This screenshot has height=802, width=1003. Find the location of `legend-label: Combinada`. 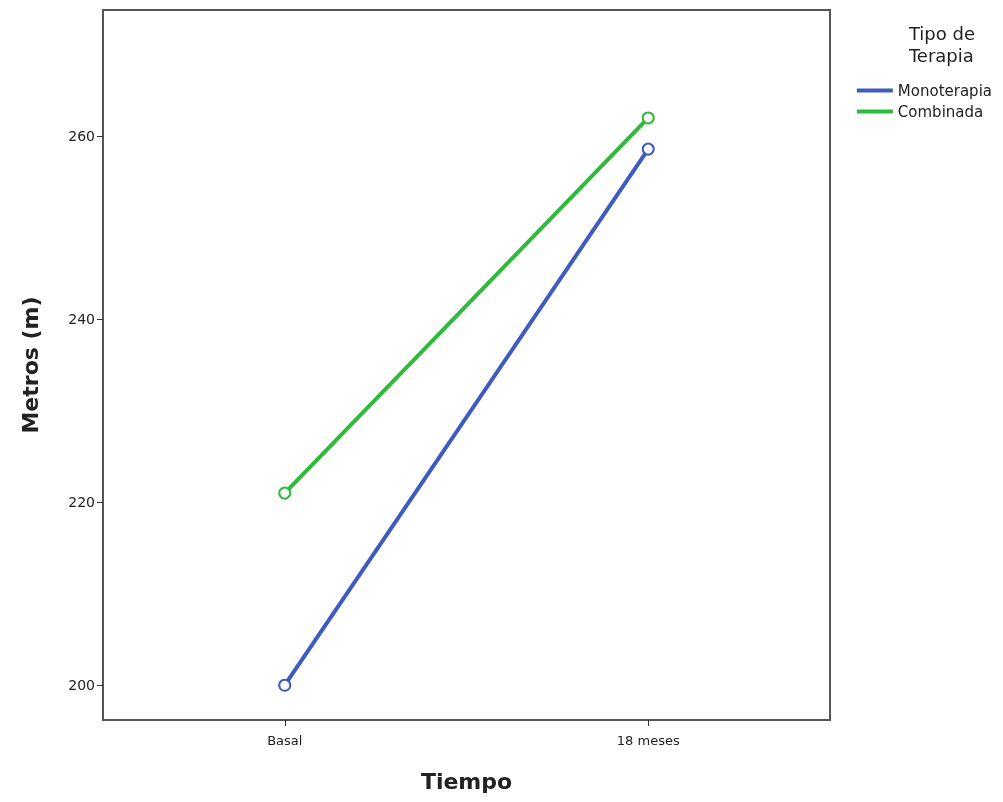

legend-label: Combinada is located at coordinates (940, 111).